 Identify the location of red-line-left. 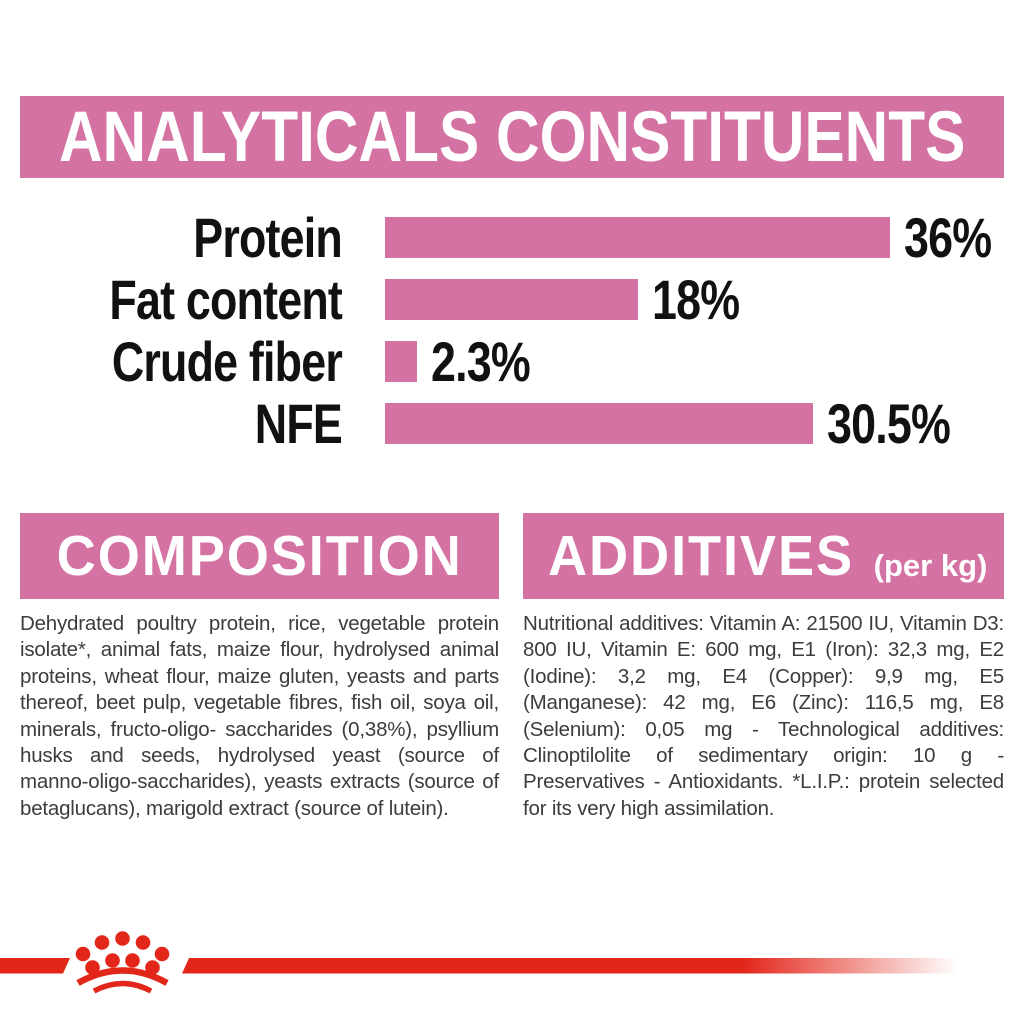
(35, 966).